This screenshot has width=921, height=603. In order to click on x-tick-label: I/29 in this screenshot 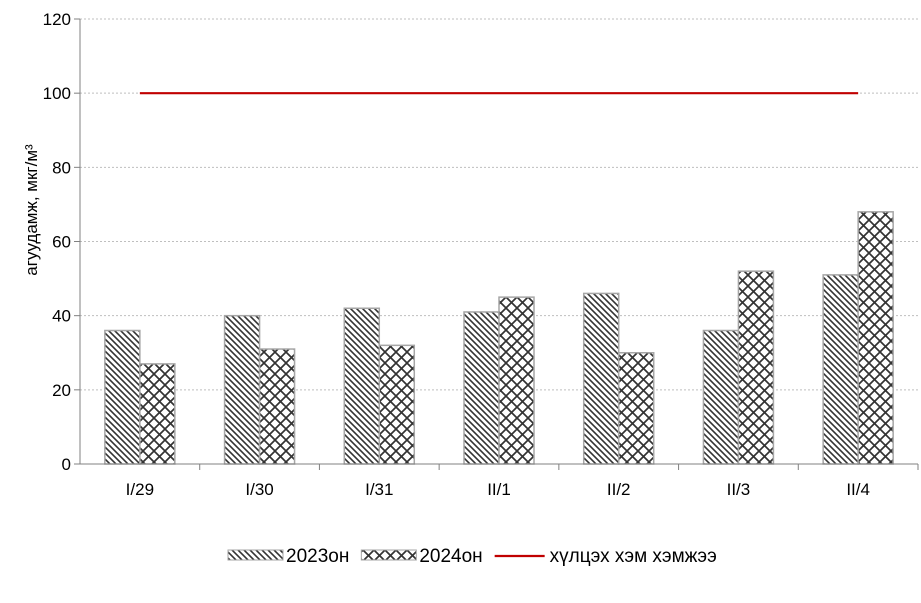, I will do `click(140, 489)`.